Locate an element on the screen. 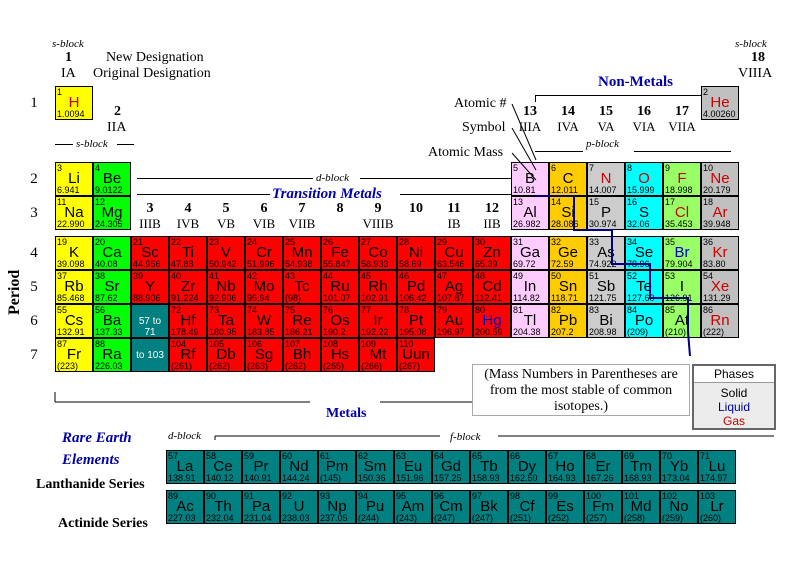 Image resolution: width=801 pixels, height=575 pixels. element-symbol: Ta is located at coordinates (226, 320).